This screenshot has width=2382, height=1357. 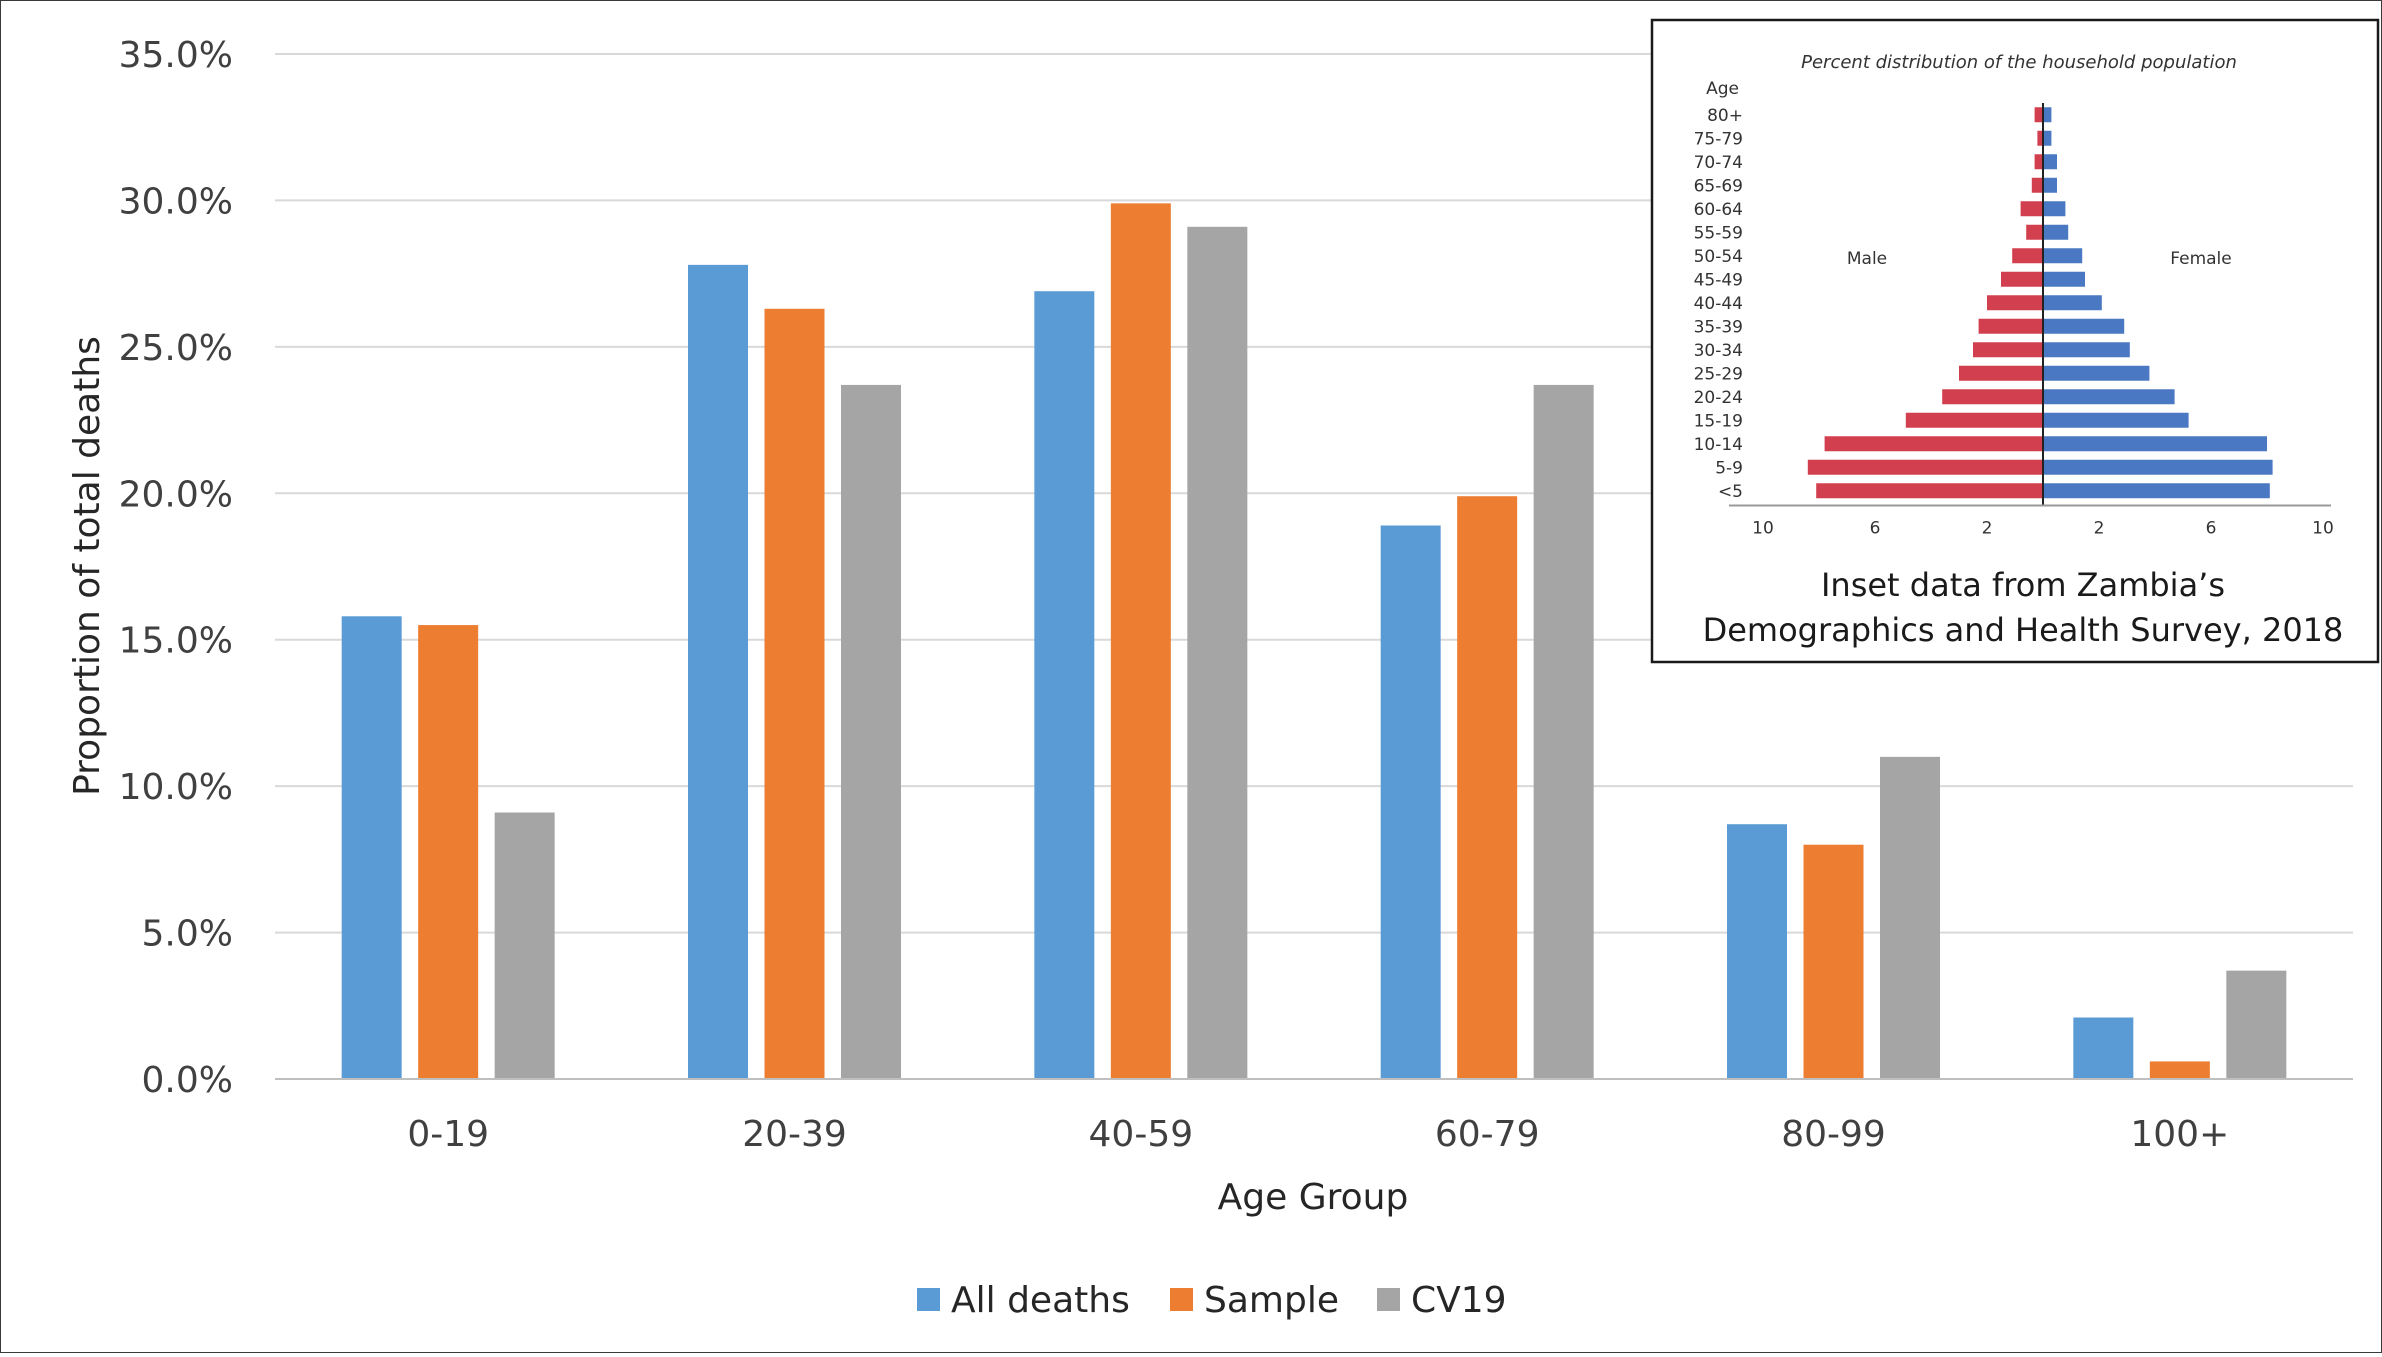 I want to click on inset-row: 15-19, so click(x=1941, y=421).